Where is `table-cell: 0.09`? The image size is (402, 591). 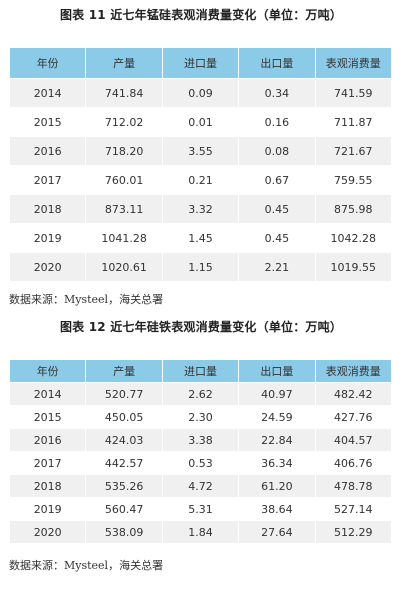
table-cell: 0.09 is located at coordinates (200, 93).